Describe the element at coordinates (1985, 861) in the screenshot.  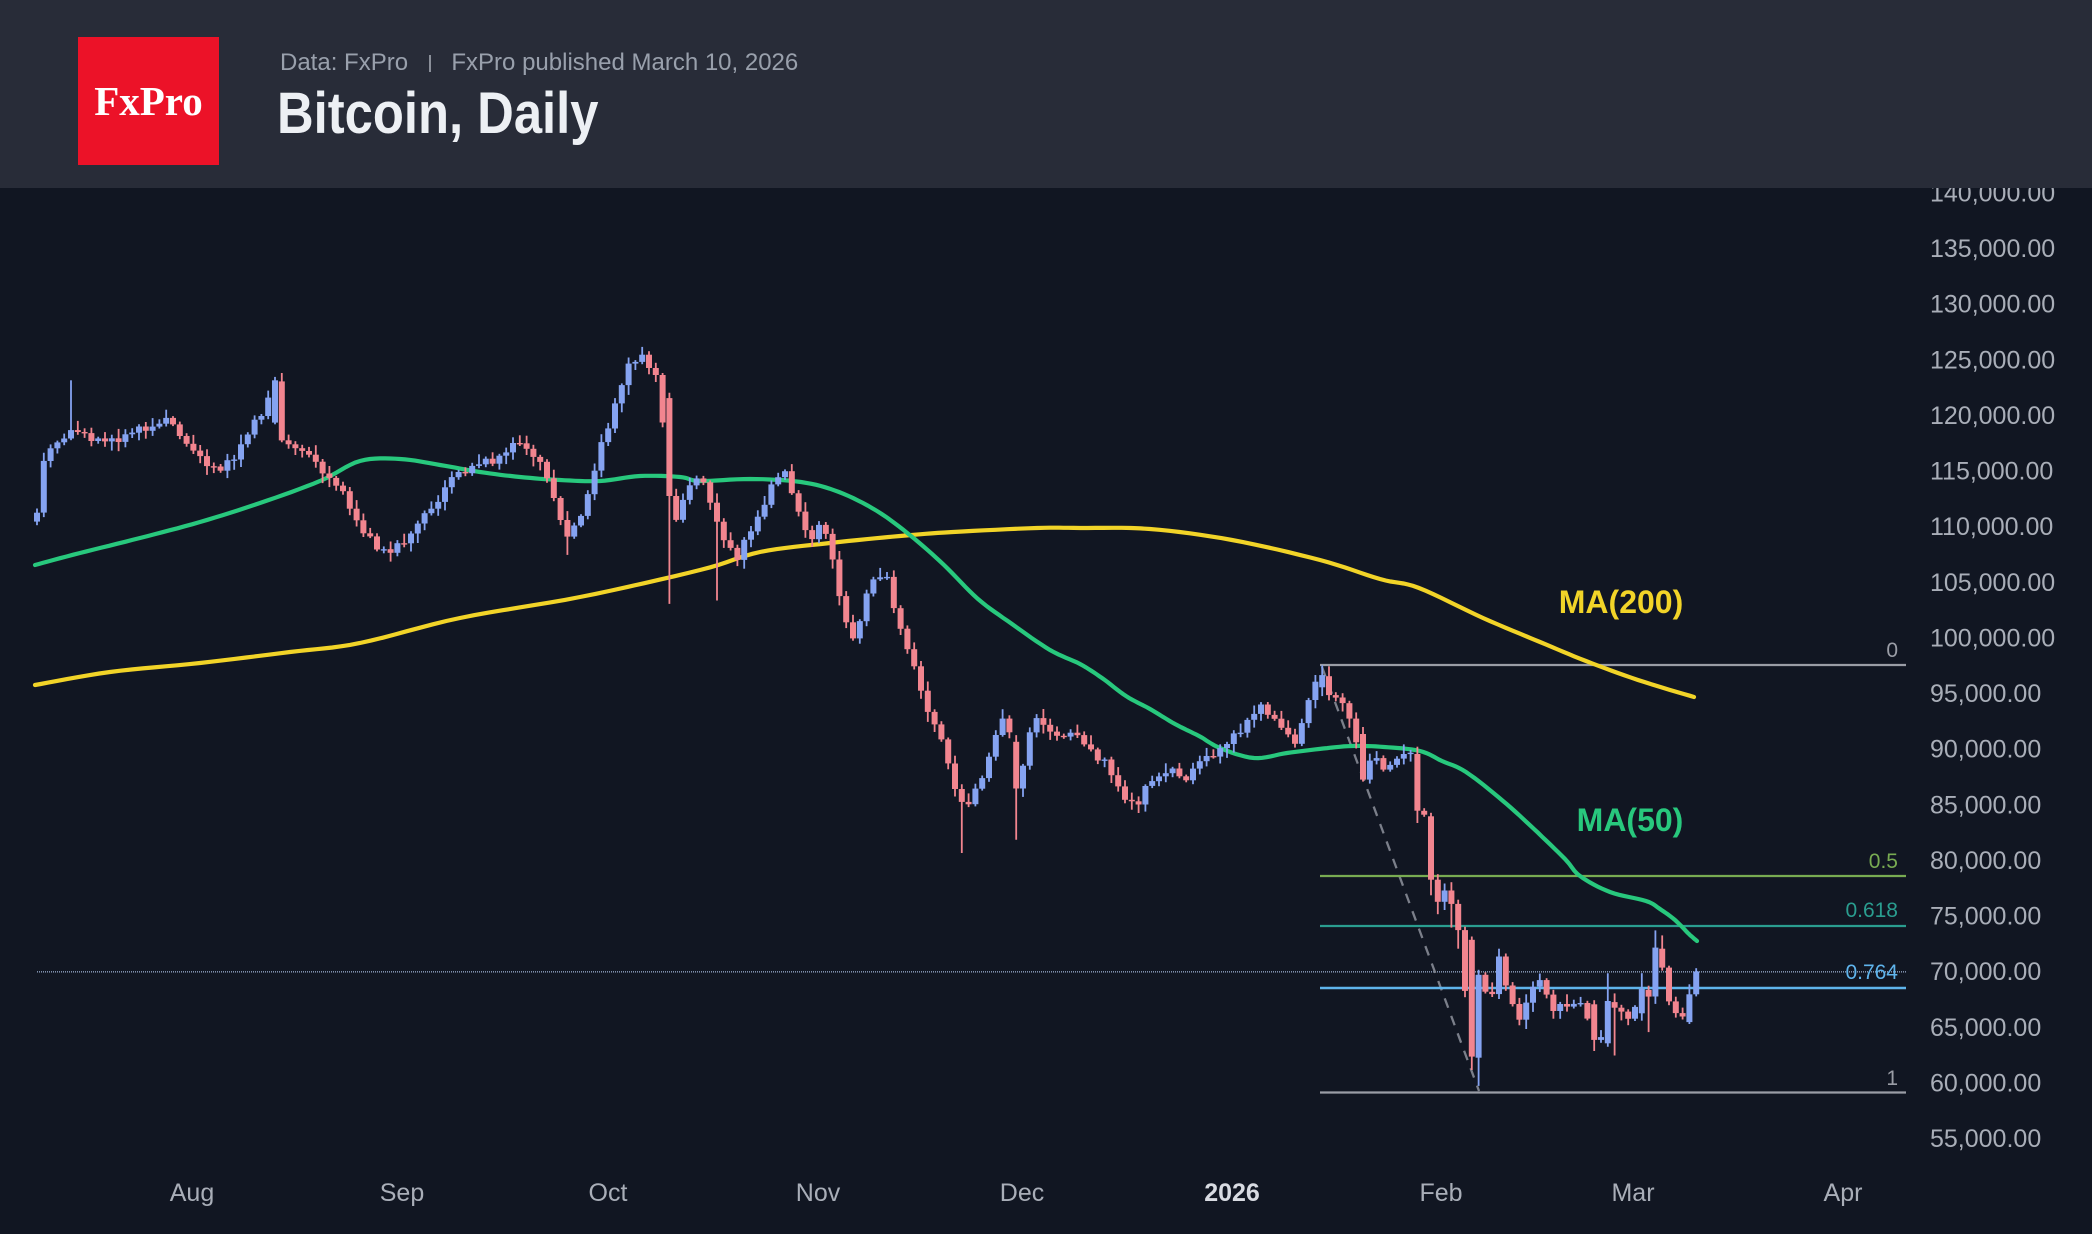
I see `svg-text: 80,000.00` at that location.